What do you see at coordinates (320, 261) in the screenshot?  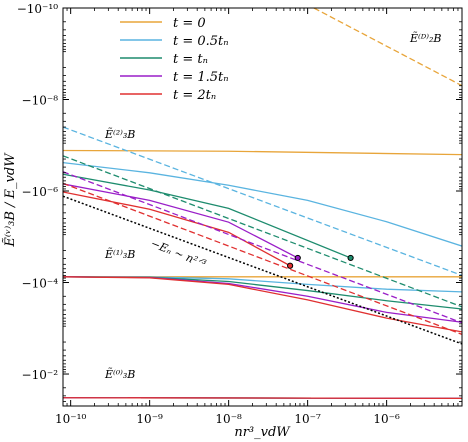 I see `marker-layer` at bounding box center [320, 261].